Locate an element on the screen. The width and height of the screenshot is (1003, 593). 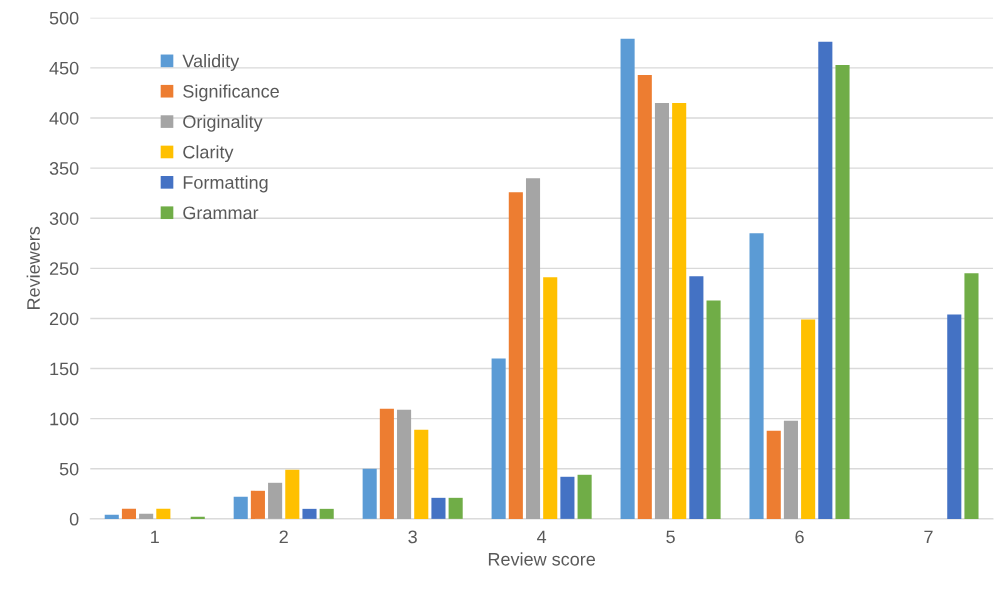
x-tick-label: 6 is located at coordinates (799, 537).